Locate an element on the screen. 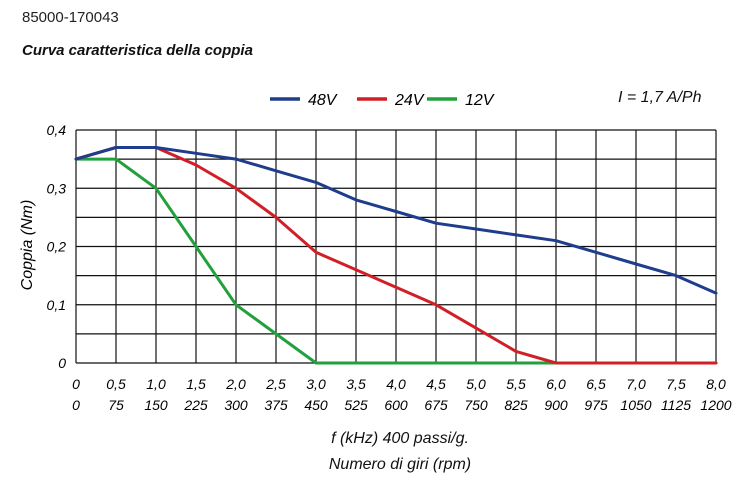  x-tick-label-rpm: 75 is located at coordinates (116, 405).